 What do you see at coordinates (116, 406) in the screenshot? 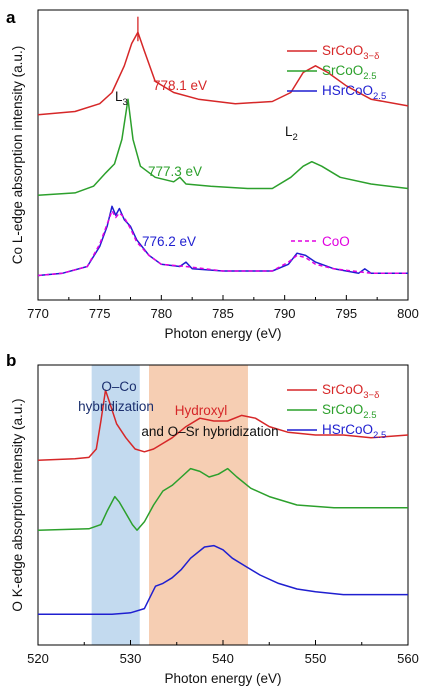
I see `region-label: hybridization` at bounding box center [116, 406].